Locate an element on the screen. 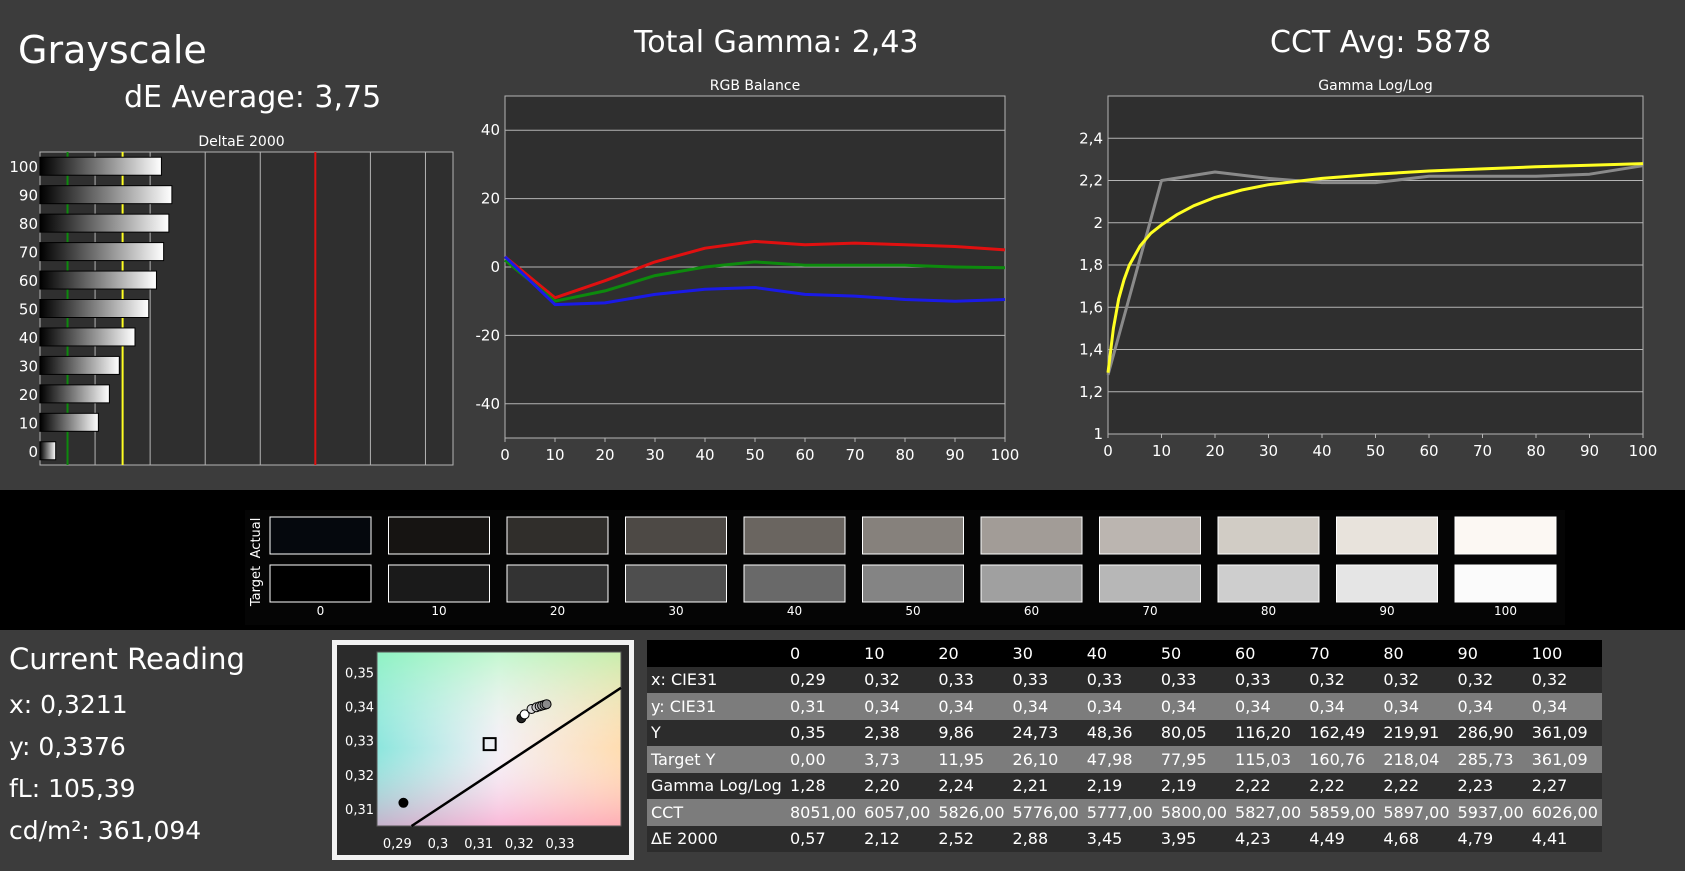  reading-x: x: 0,3211 is located at coordinates (68, 704).